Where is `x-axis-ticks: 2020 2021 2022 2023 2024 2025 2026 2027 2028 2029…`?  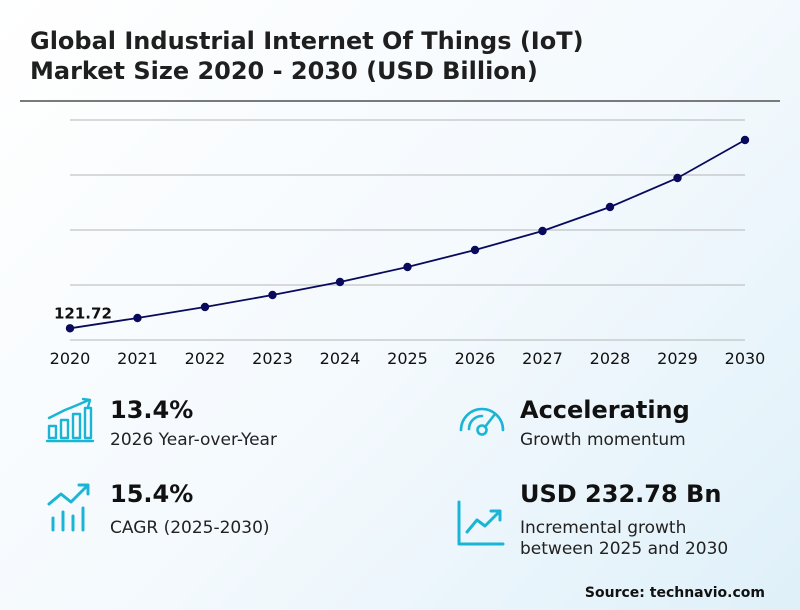
x-axis-ticks: 2020 2021 2022 2023 2024 2025 2026 2027 2028 2029… is located at coordinates (408, 358).